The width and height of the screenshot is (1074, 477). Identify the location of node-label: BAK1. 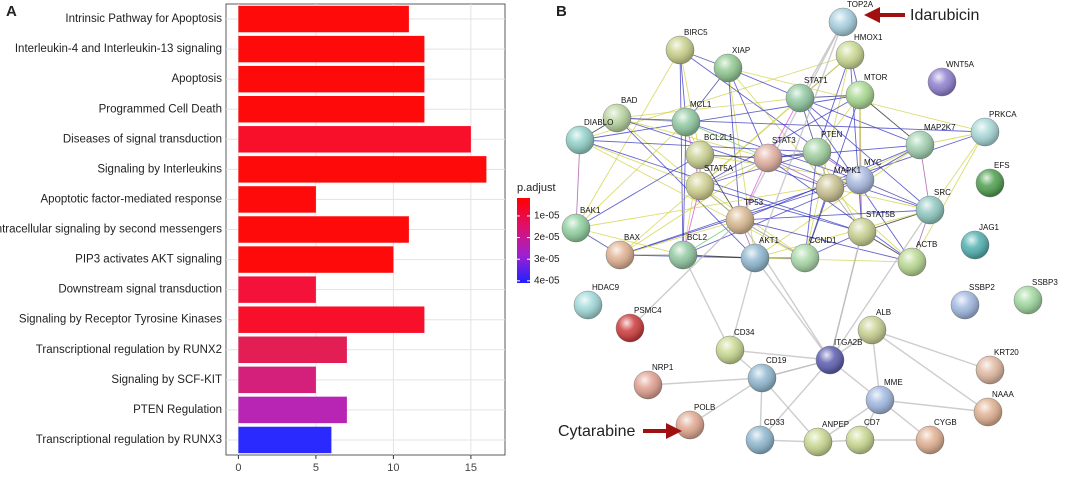
(590, 210).